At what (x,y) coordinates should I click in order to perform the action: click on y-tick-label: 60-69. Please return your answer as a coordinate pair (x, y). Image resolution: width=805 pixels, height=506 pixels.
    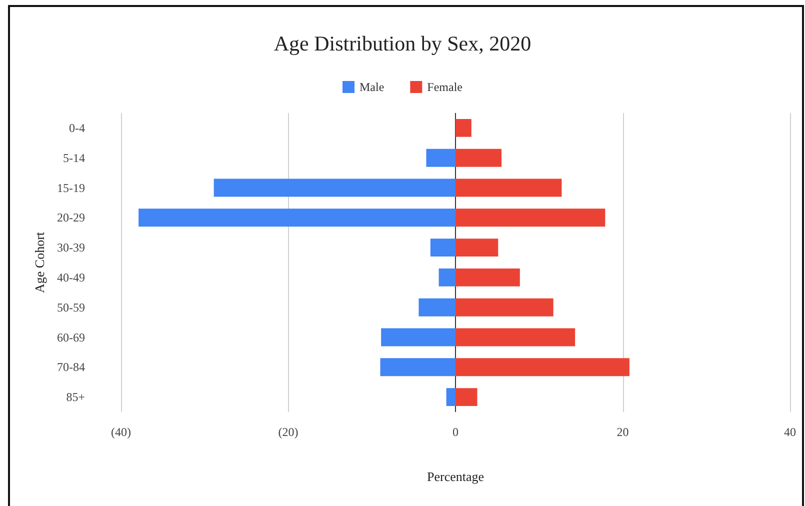
    Looking at the image, I should click on (71, 337).